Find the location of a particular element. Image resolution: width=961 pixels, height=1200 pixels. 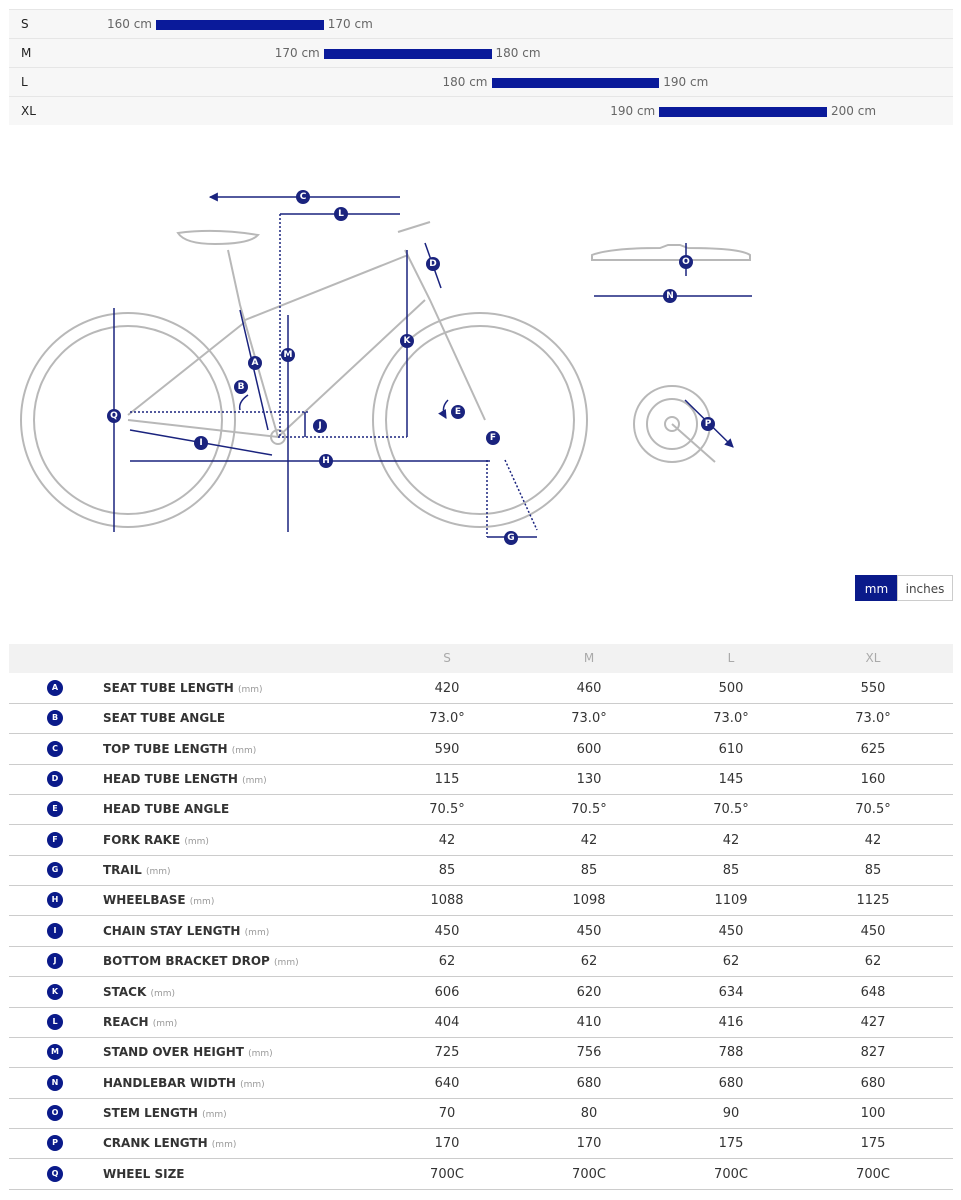

cell-value: 160 is located at coordinates (873, 780).